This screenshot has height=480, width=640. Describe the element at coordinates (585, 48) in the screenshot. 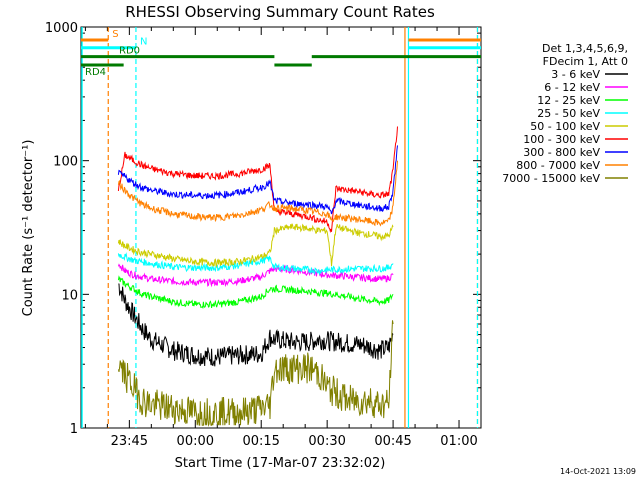

I see `legend-header-line-1: Det 1,3,4,5,6,9,` at that location.